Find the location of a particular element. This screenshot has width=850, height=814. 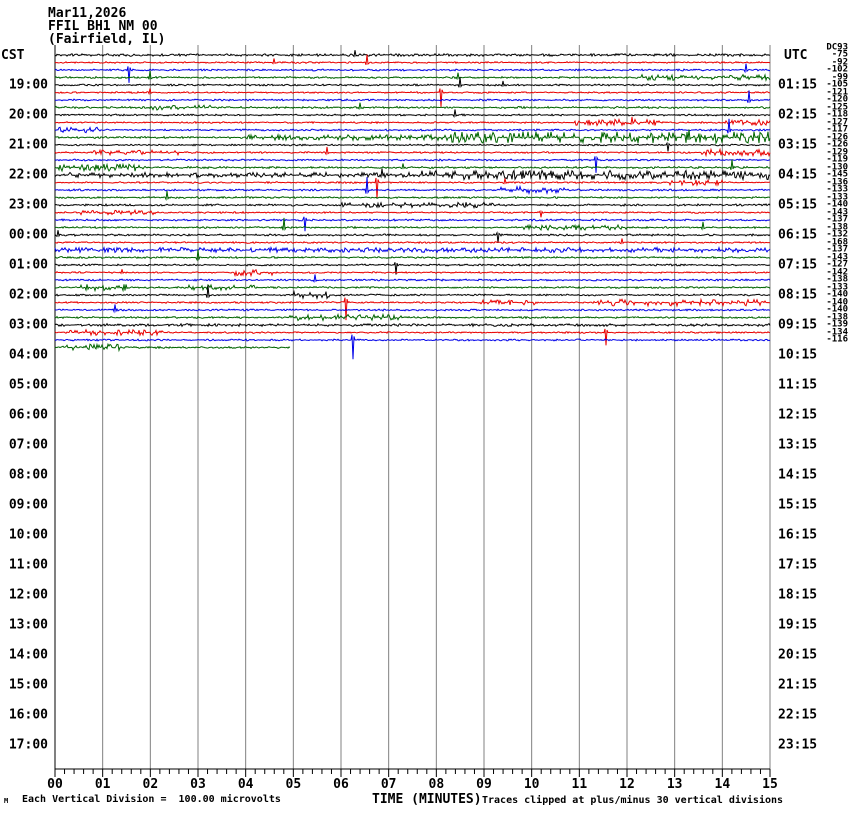

dc-value: -139 is located at coordinates (837, 324).